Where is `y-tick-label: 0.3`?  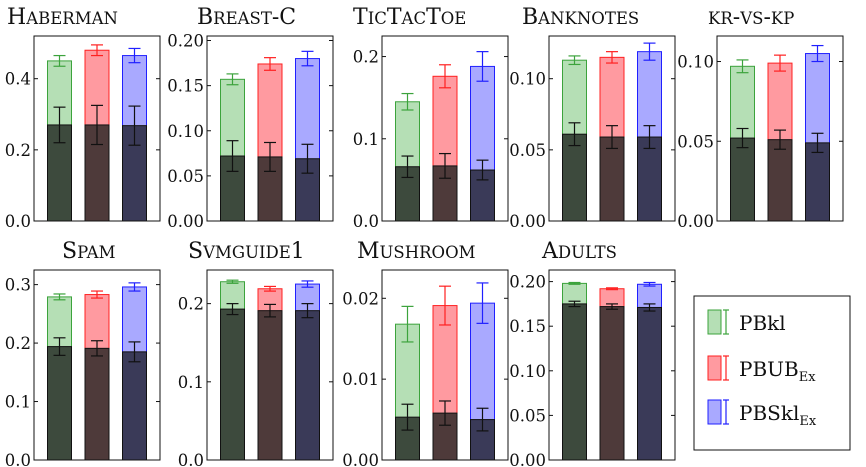 y-tick-label: 0.3 is located at coordinates (18, 285).